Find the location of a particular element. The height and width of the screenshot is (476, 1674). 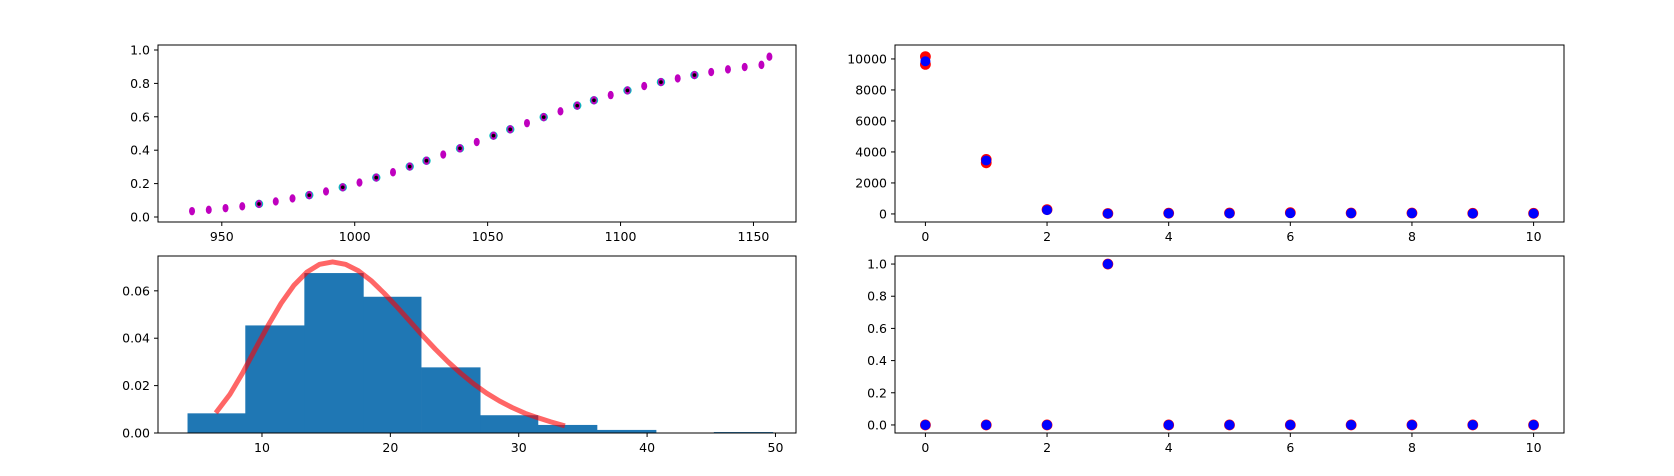

y-tick-label: 6000 is located at coordinates (871, 120).